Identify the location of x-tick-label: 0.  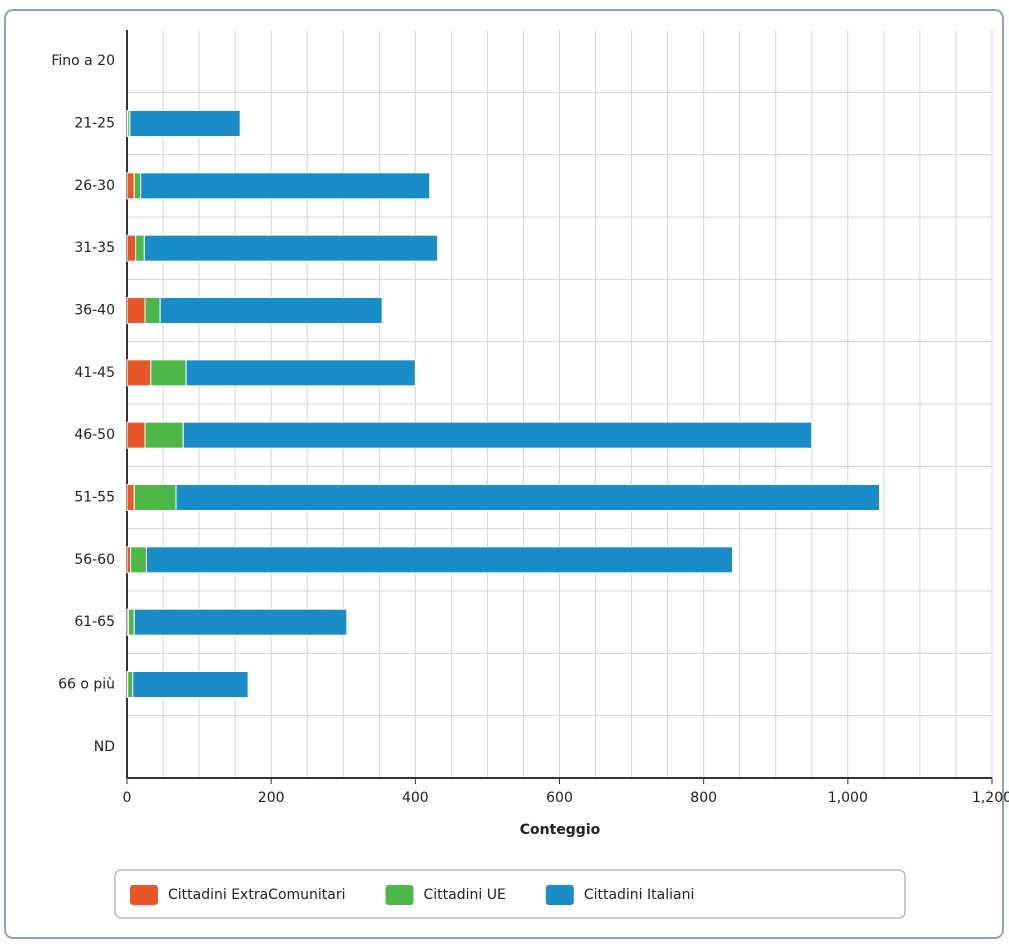
(127, 798).